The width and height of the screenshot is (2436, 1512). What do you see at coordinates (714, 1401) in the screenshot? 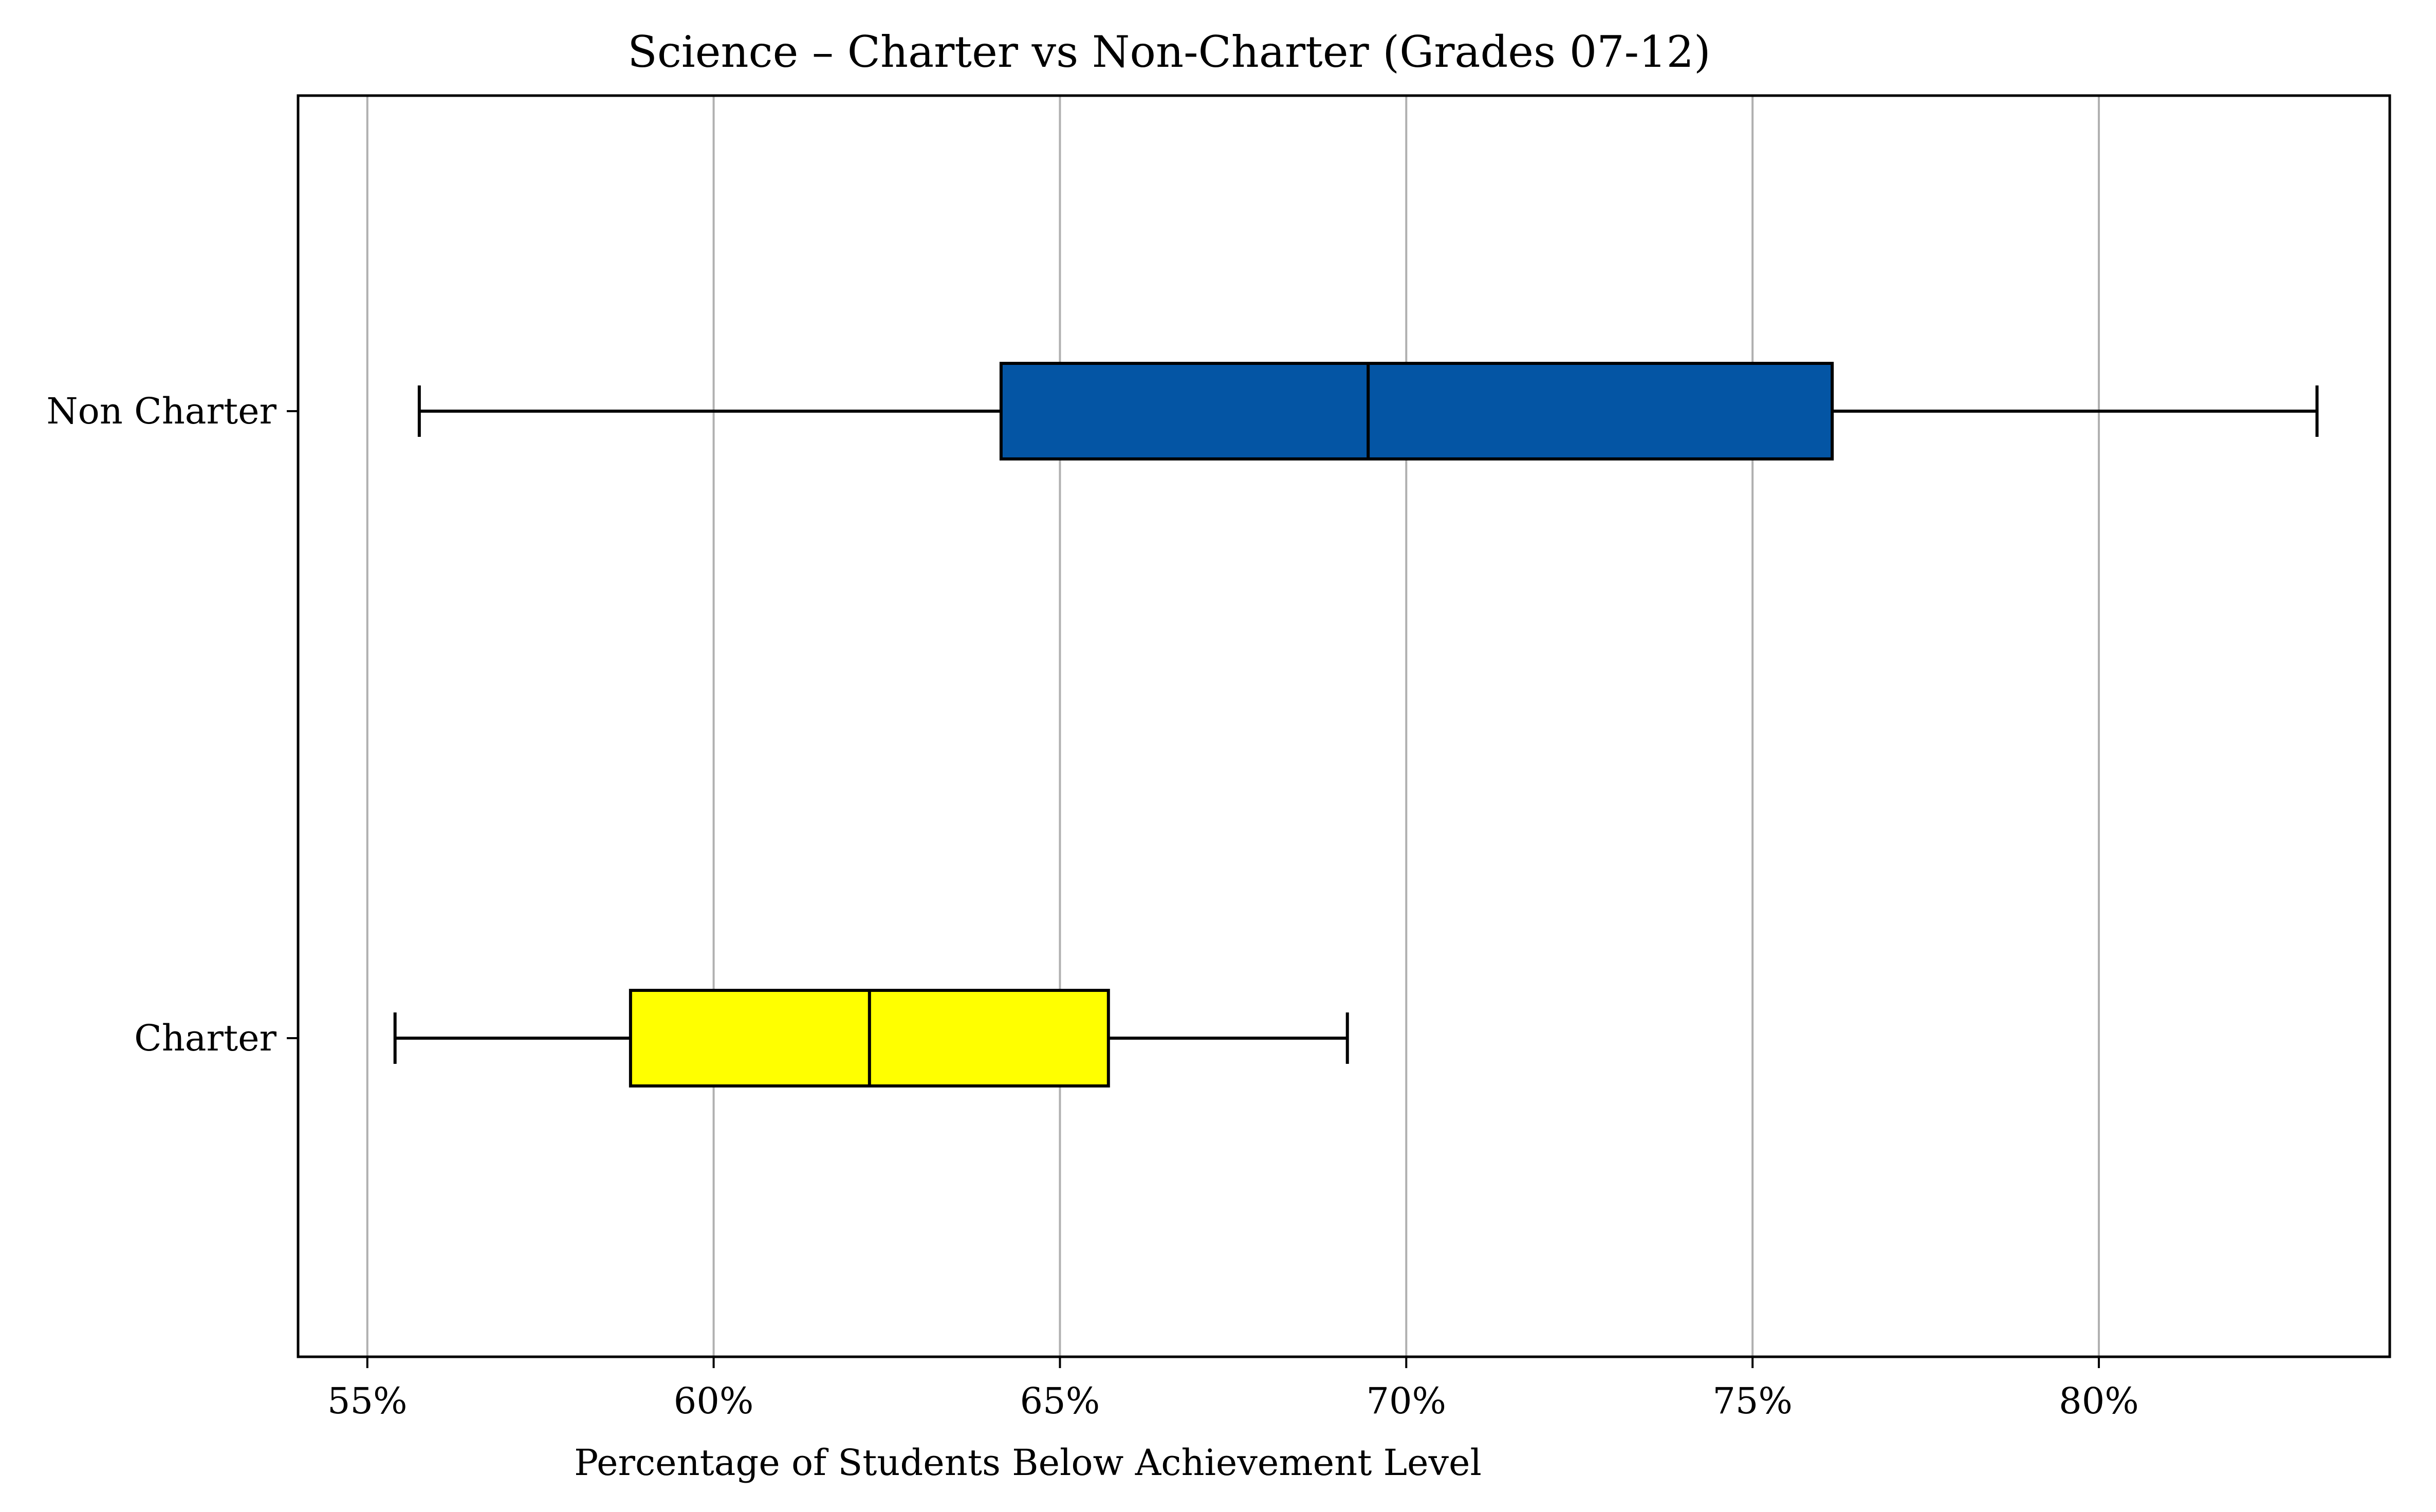
I see `x-tick-label: 60%` at bounding box center [714, 1401].